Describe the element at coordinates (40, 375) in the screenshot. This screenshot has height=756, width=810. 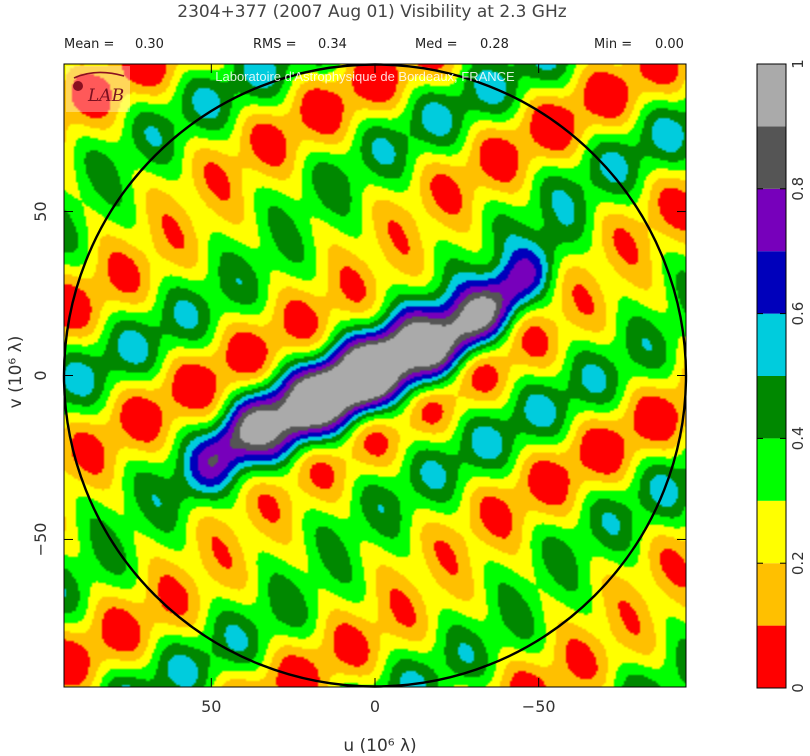
I see `y-tick-label: 0` at that location.